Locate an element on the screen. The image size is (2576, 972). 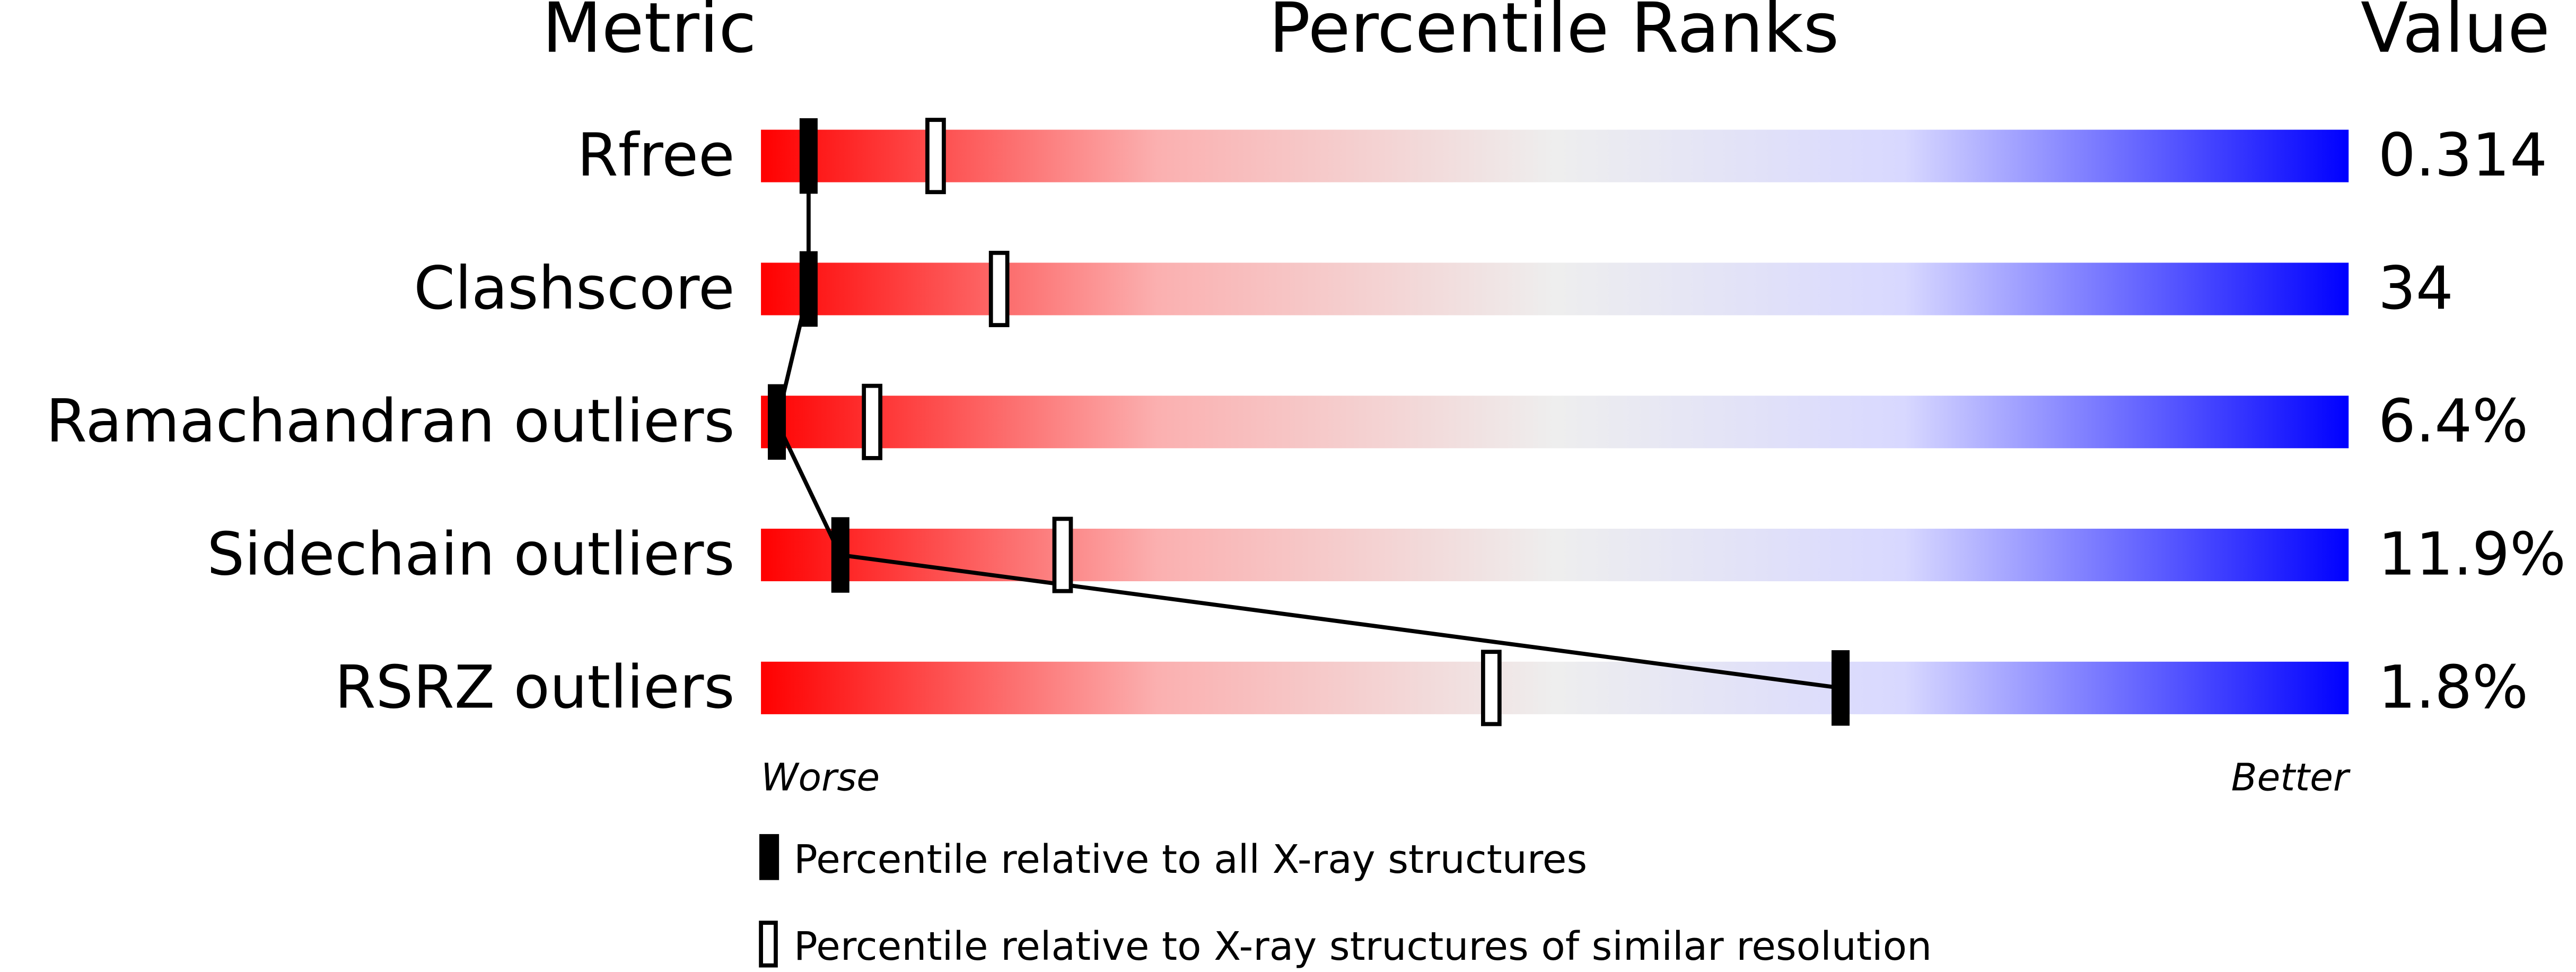
metric-label: Ramachandran outliers is located at coordinates (390, 422).